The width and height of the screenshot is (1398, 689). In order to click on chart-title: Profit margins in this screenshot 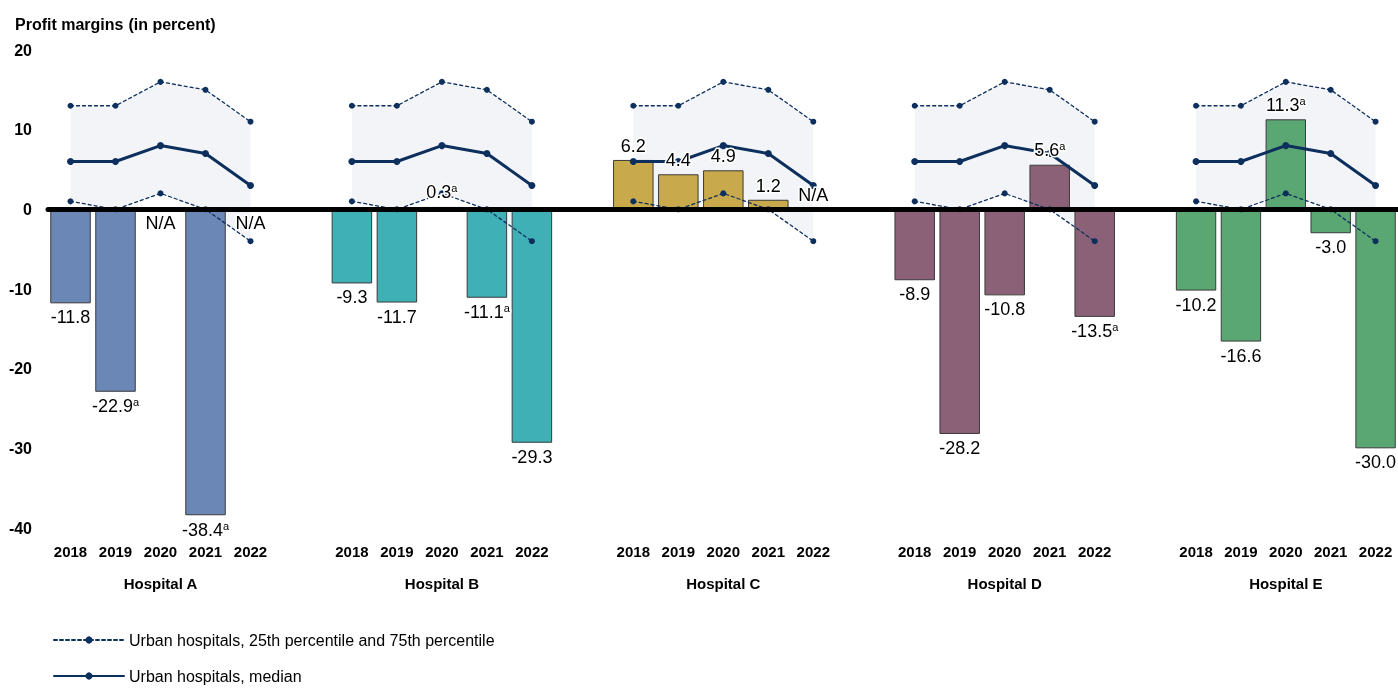, I will do `click(69, 24)`.